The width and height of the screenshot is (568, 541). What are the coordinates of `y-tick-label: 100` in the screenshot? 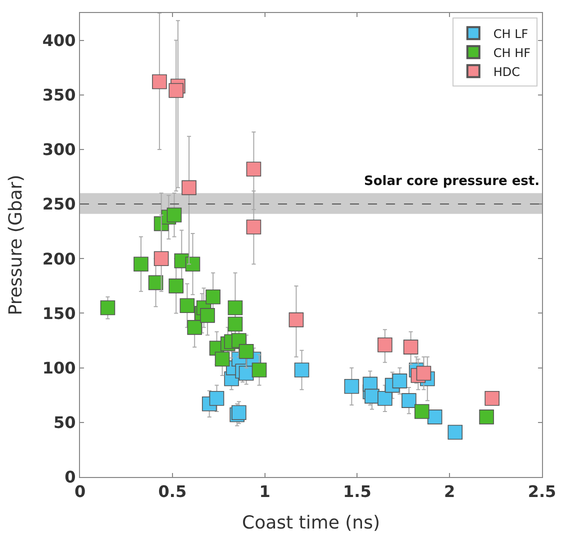 It's located at (59, 368).